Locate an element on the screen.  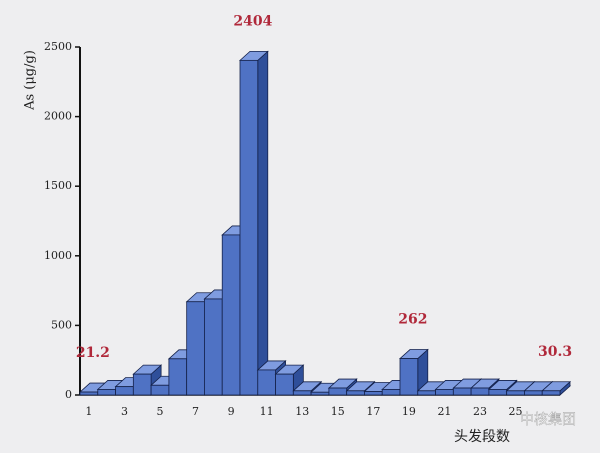
y-tick-label: 0 is located at coordinates (68, 394).